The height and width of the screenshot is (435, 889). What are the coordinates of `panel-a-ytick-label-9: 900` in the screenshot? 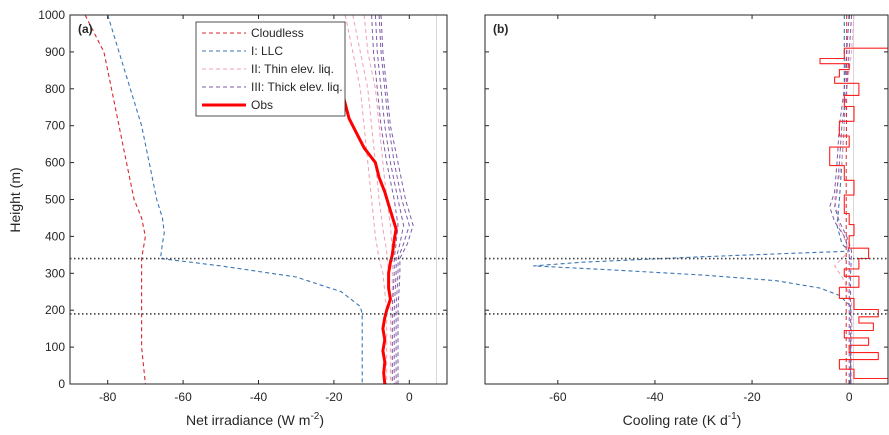 It's located at (55, 52).